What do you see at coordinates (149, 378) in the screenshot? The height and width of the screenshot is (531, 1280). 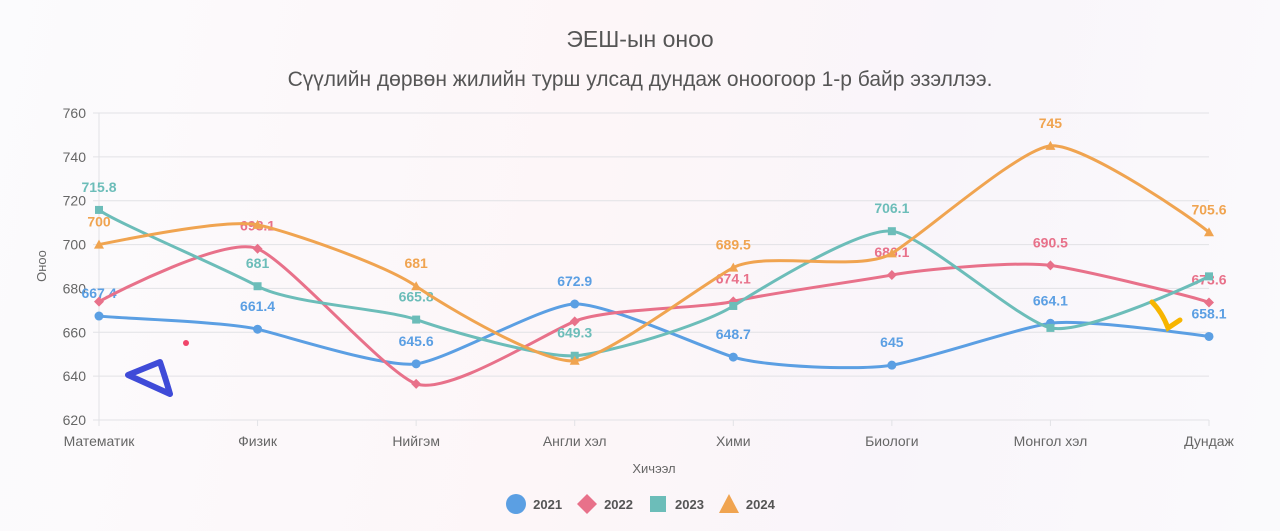 I see `triangle-annotation` at bounding box center [149, 378].